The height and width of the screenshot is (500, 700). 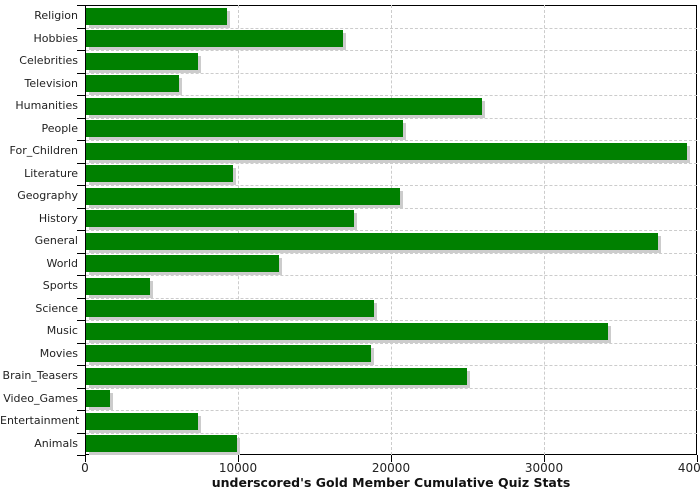 What do you see at coordinates (40, 421) in the screenshot?
I see `y-axis-label: Entertainment` at bounding box center [40, 421].